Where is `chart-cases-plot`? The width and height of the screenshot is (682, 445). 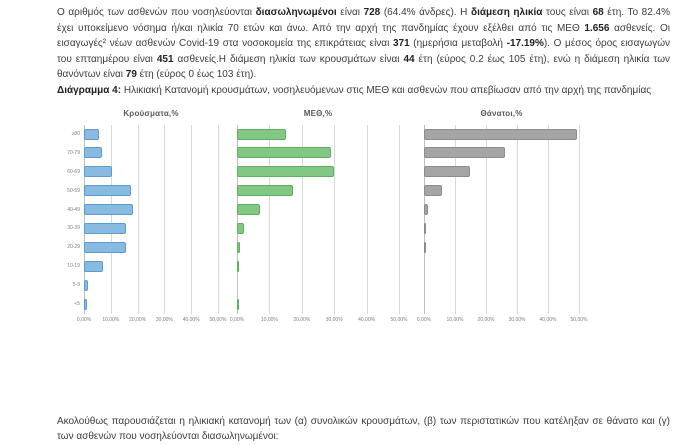 chart-cases-plot is located at coordinates (151, 219).